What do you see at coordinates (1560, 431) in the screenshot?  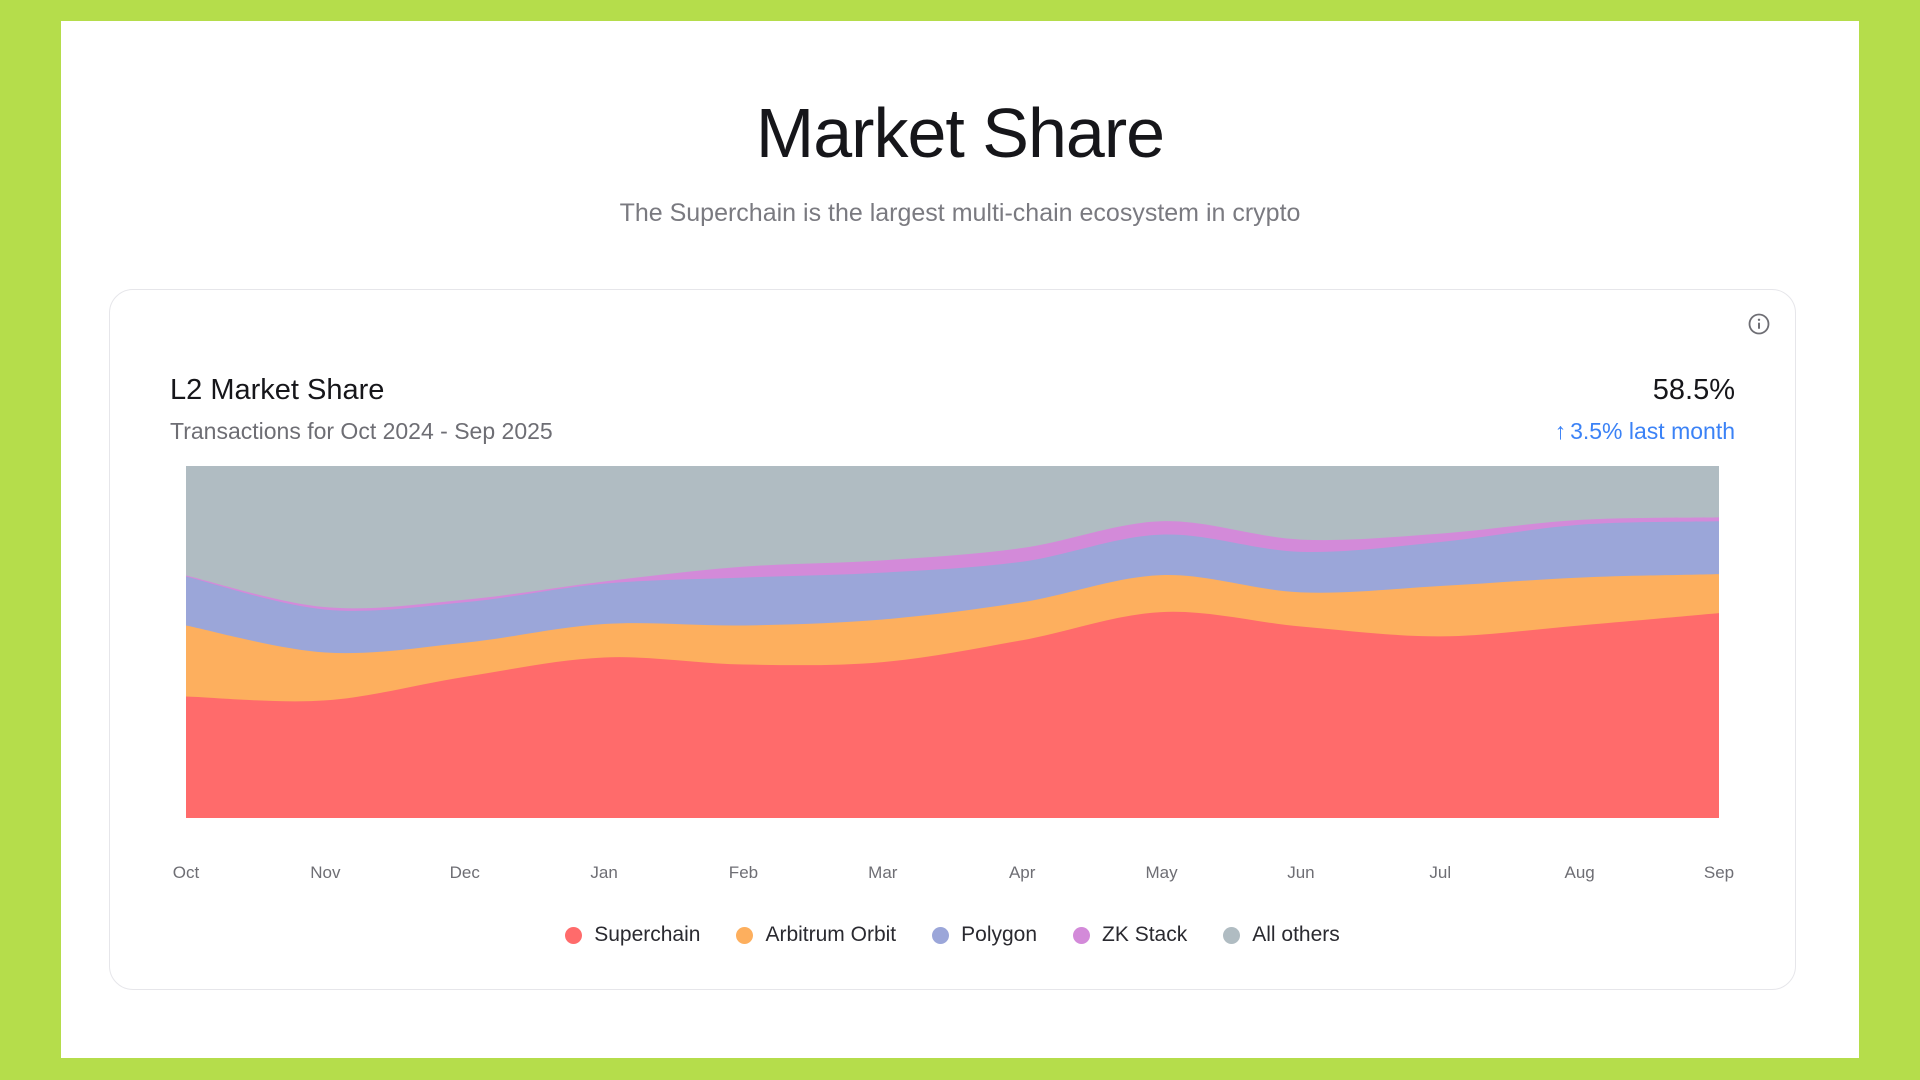 I see `arrow-up-icon: ↑` at bounding box center [1560, 431].